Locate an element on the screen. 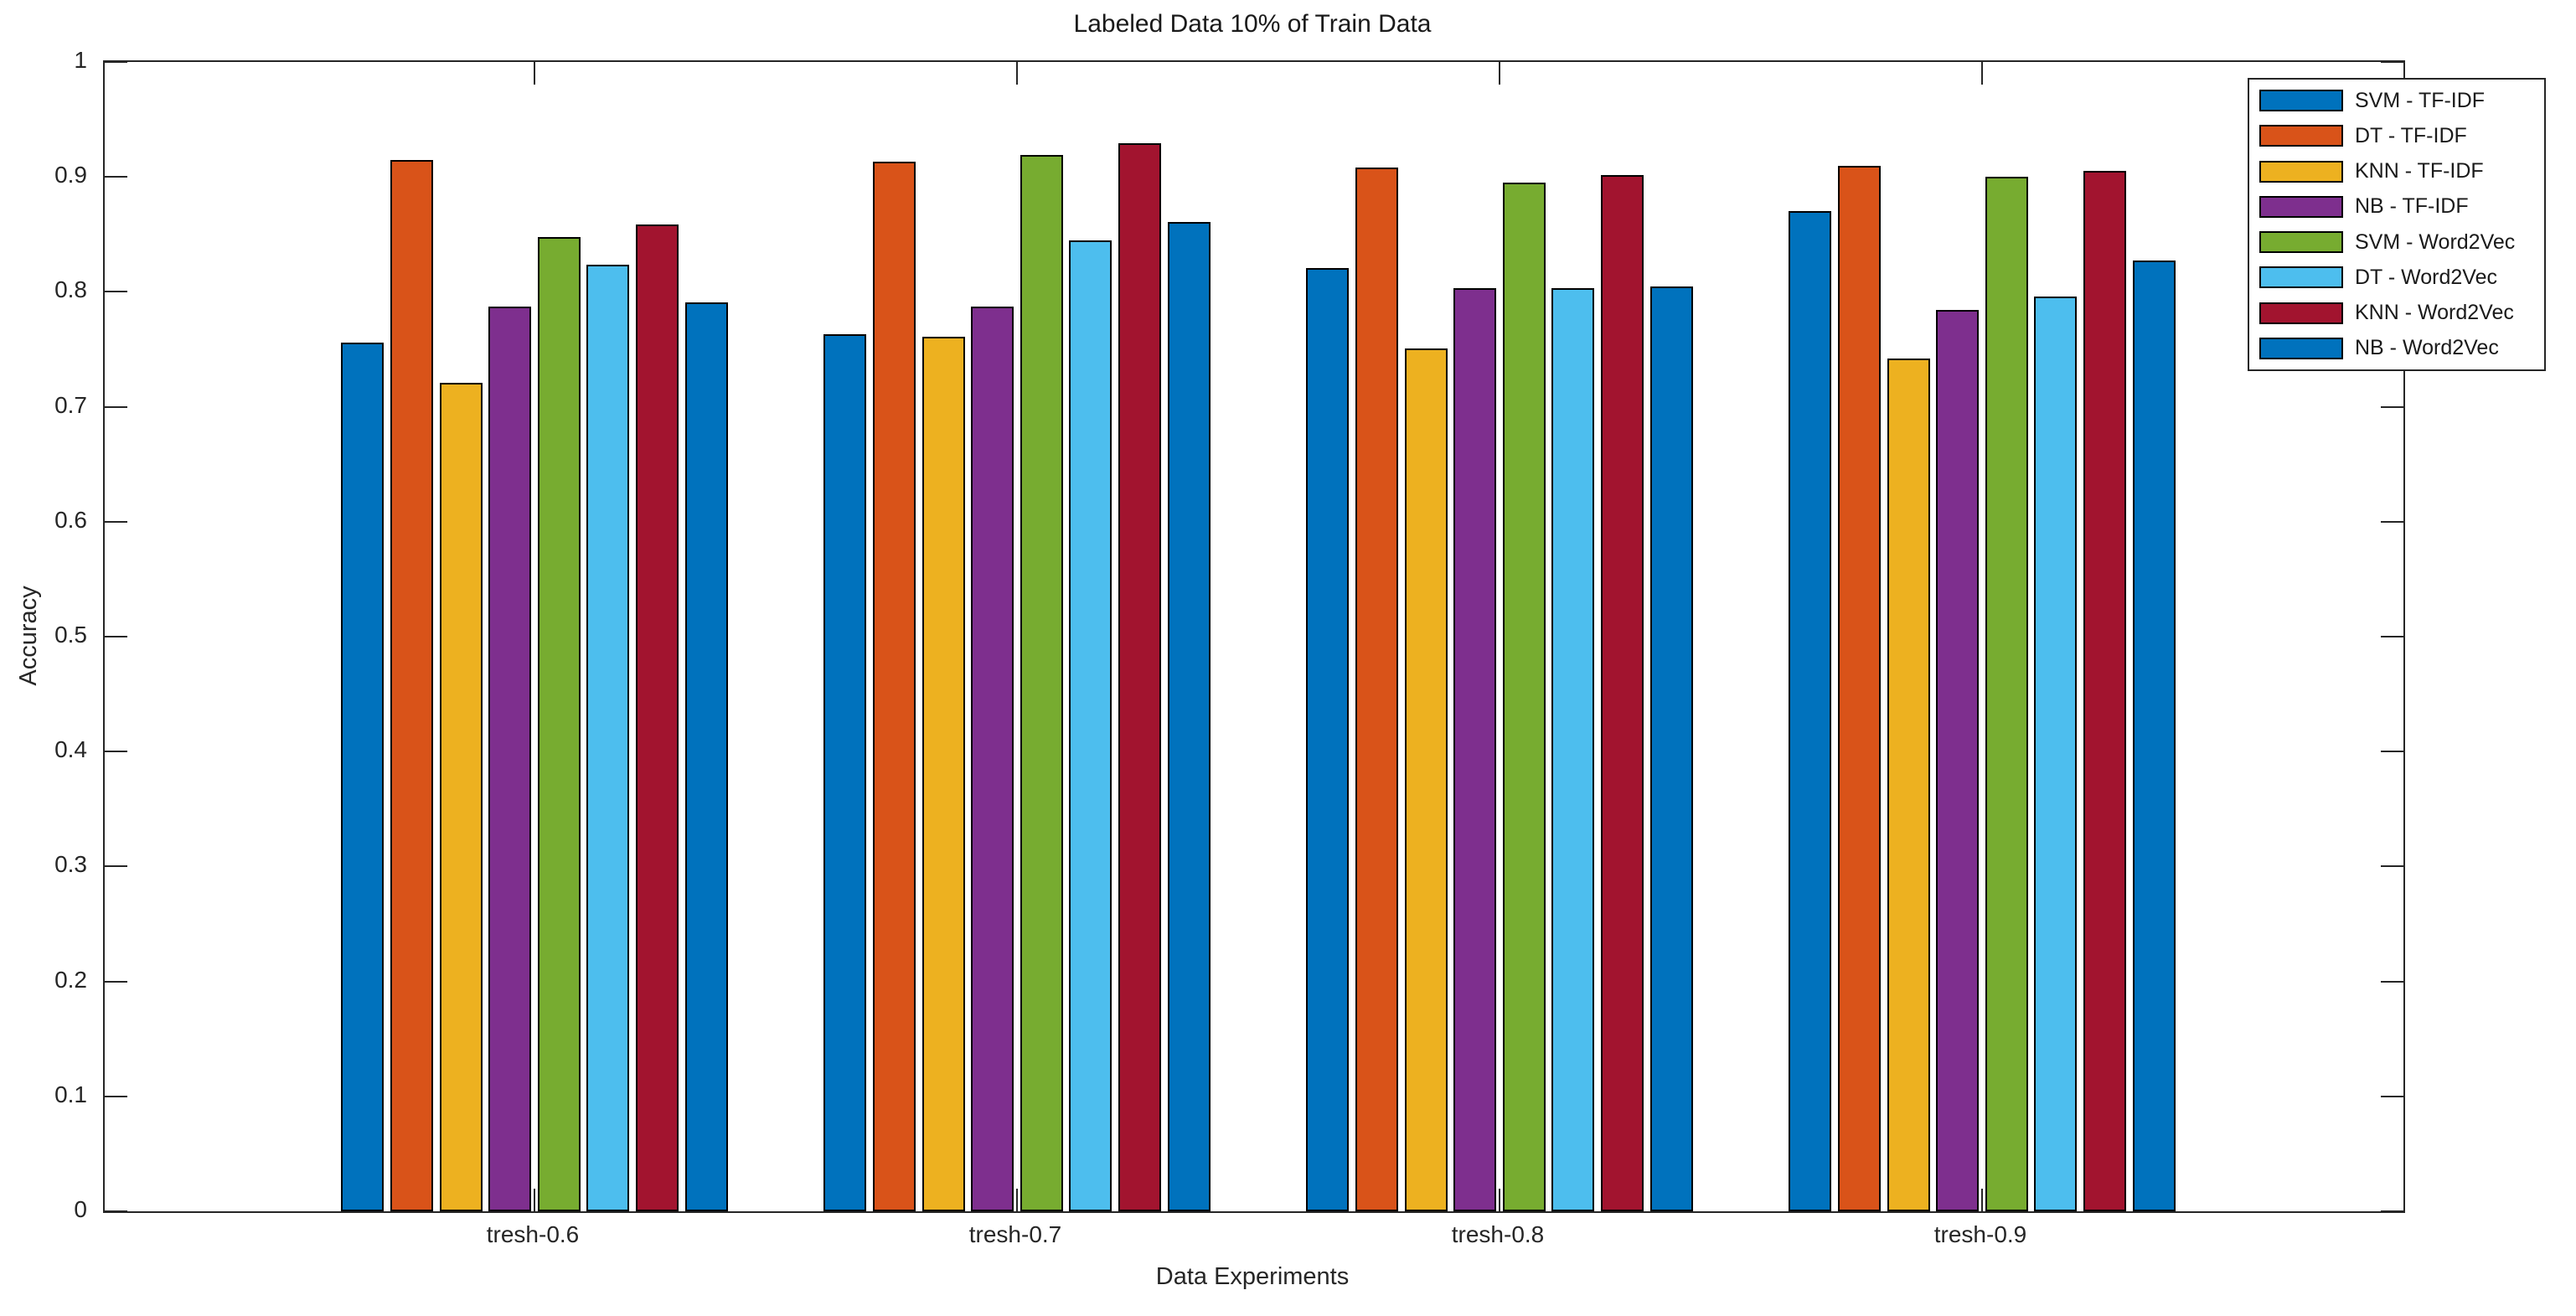 Image resolution: width=2576 pixels, height=1316 pixels. legend-label: KNN - Word2Vec is located at coordinates (2434, 313).